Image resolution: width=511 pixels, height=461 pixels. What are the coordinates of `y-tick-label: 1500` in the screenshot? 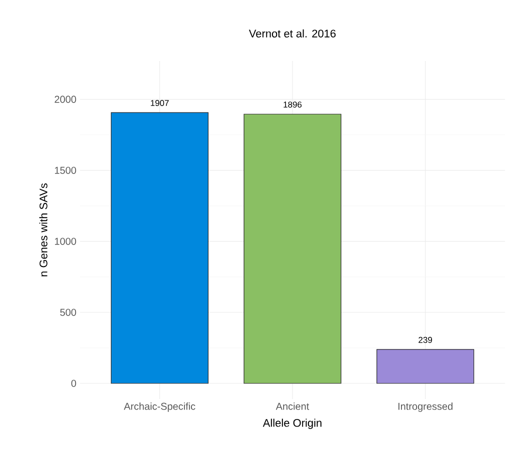 It's located at (65, 170).